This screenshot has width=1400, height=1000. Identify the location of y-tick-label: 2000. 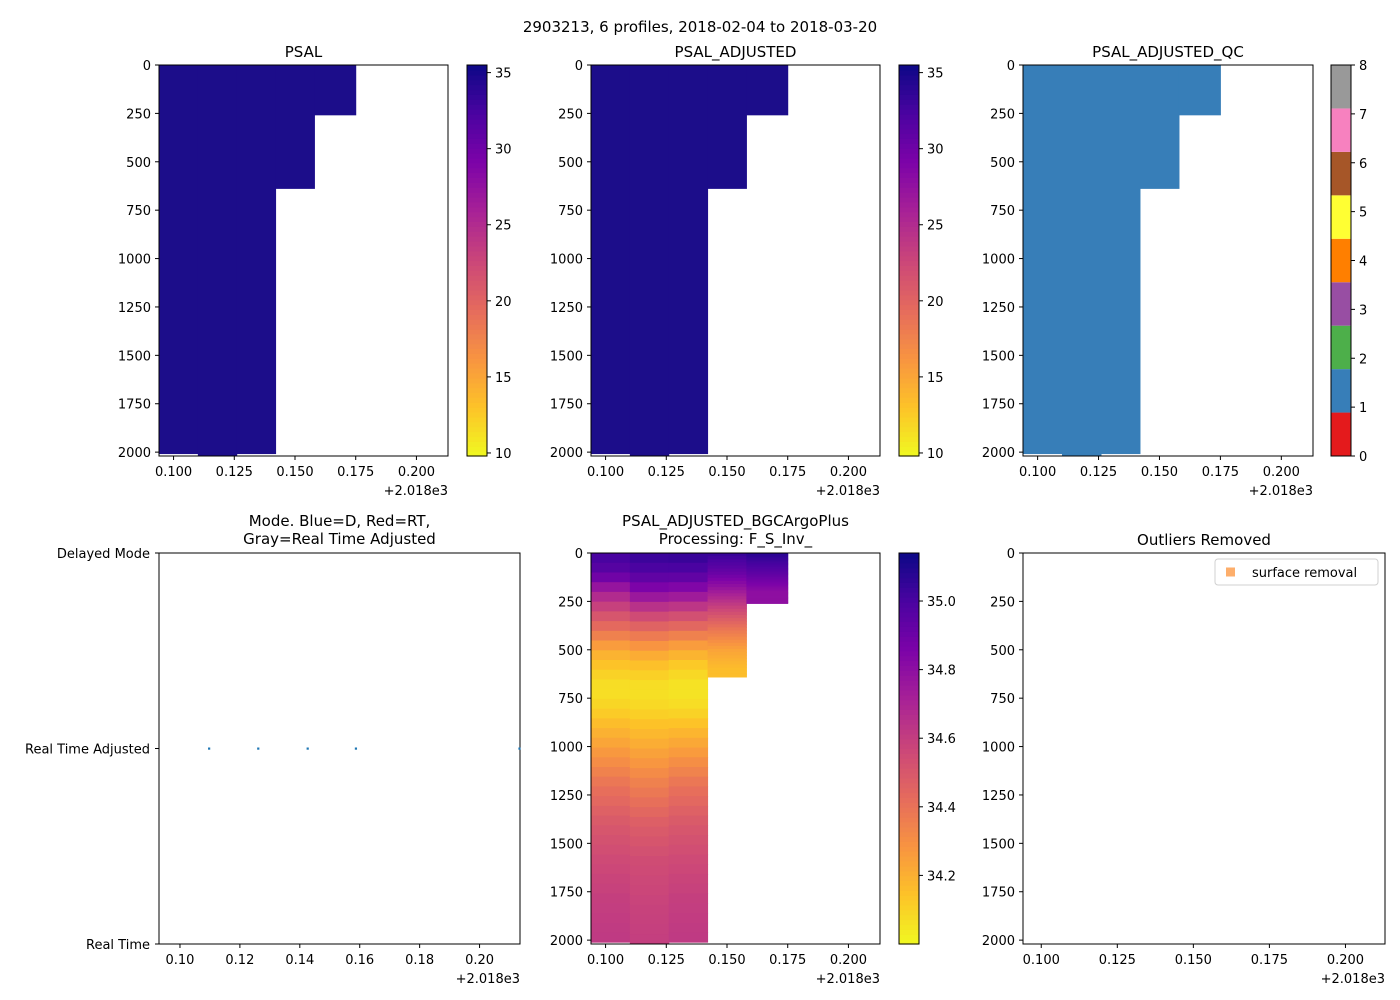
(566, 453).